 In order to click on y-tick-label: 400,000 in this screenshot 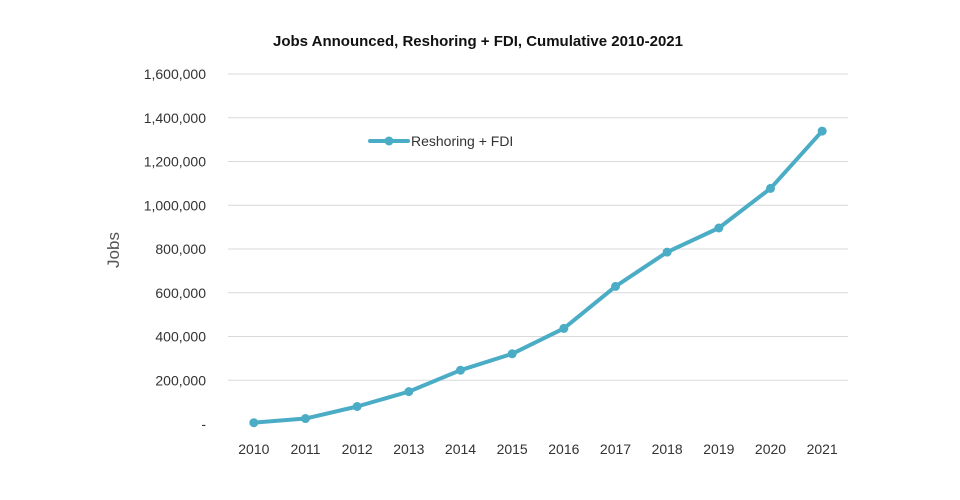, I will do `click(180, 337)`.